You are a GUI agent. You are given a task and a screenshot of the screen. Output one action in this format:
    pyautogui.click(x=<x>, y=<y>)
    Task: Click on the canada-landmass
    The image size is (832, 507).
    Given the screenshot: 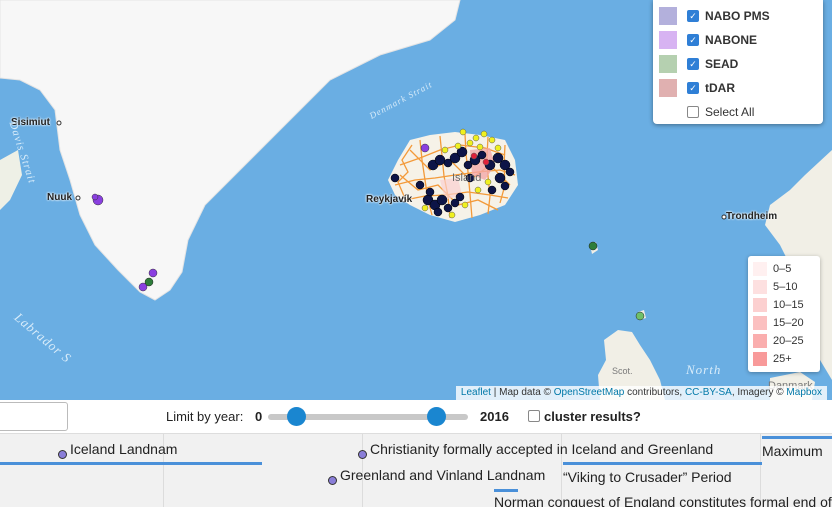 What is the action you would take?
    pyautogui.click(x=11, y=180)
    